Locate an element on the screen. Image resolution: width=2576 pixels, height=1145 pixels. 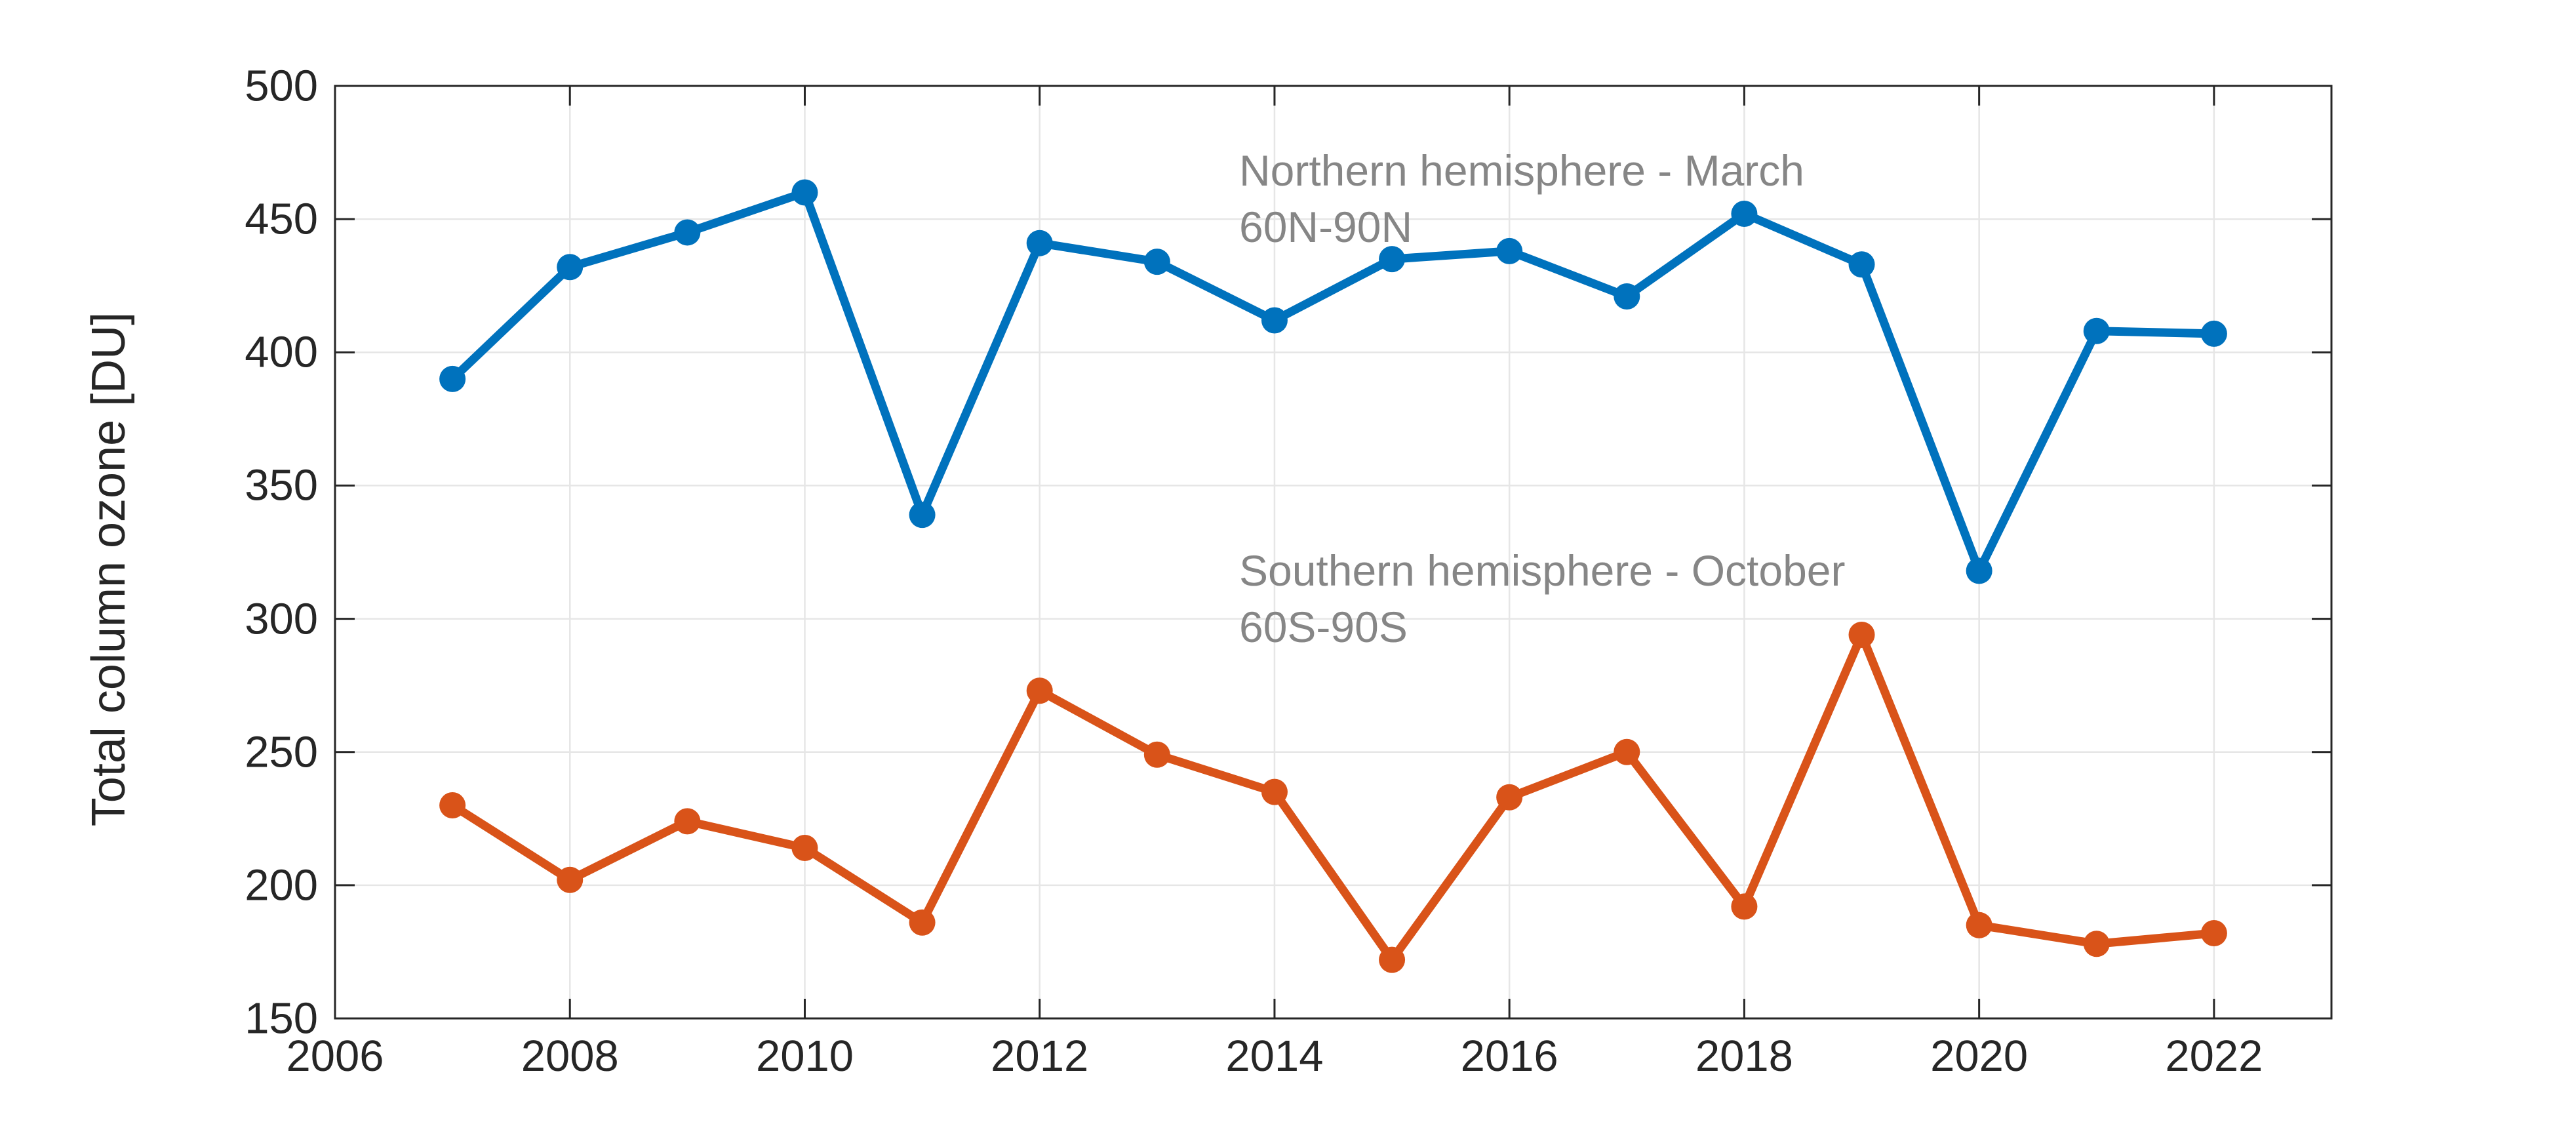
y-axis-title: Total column ozone [DU] is located at coordinates (109, 569).